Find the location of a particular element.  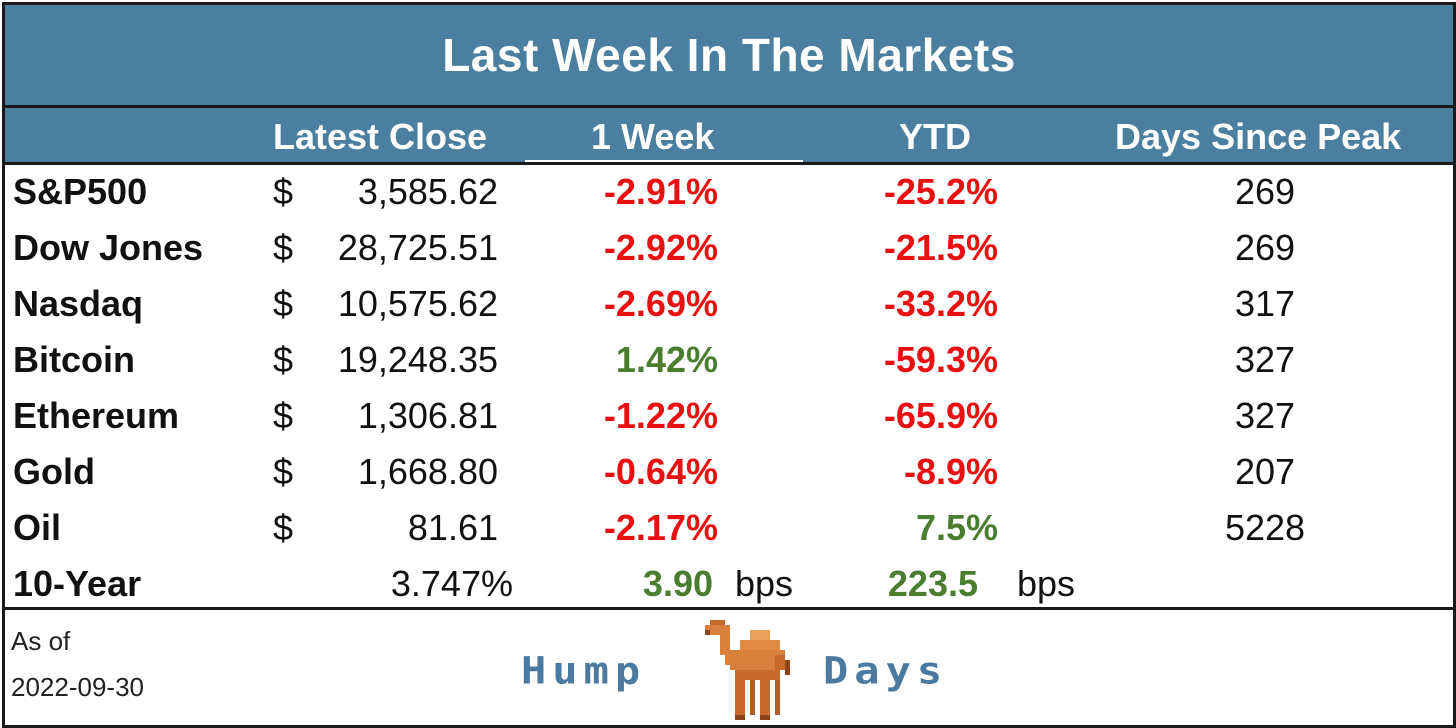

table-row: Nasdaq $ 10,575.62 -2.69% -33.2% 317 is located at coordinates (729, 305).